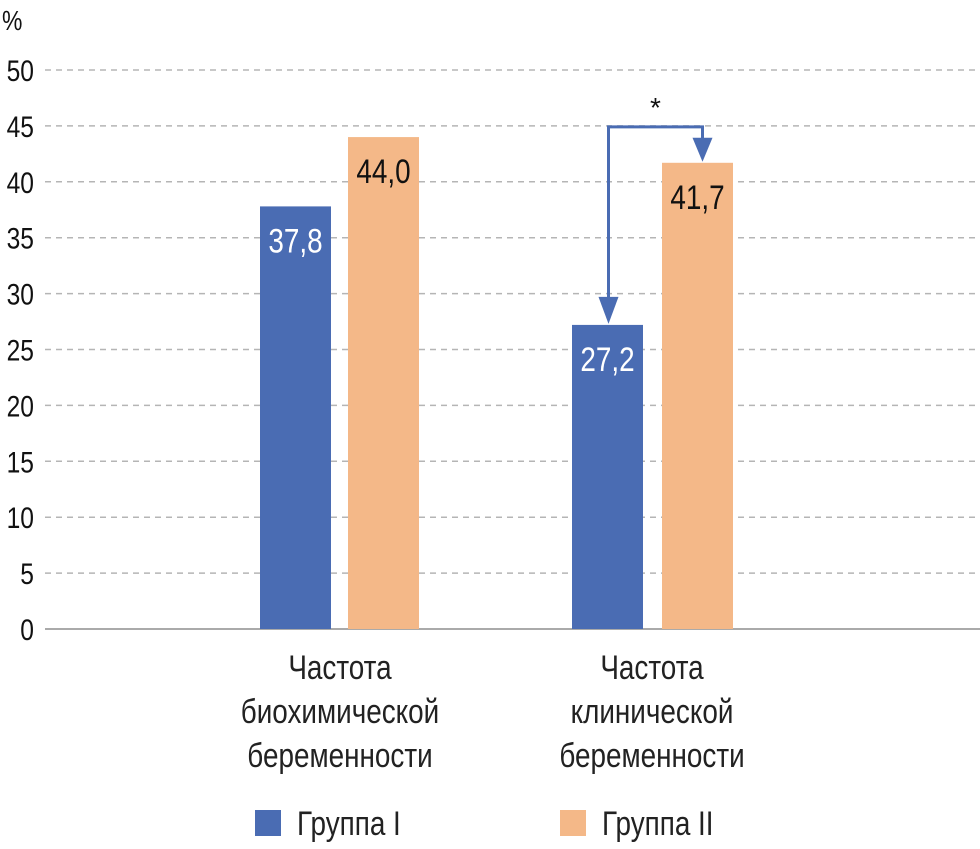 This screenshot has width=980, height=849. I want to click on legend-label: Группа II, so click(658, 823).